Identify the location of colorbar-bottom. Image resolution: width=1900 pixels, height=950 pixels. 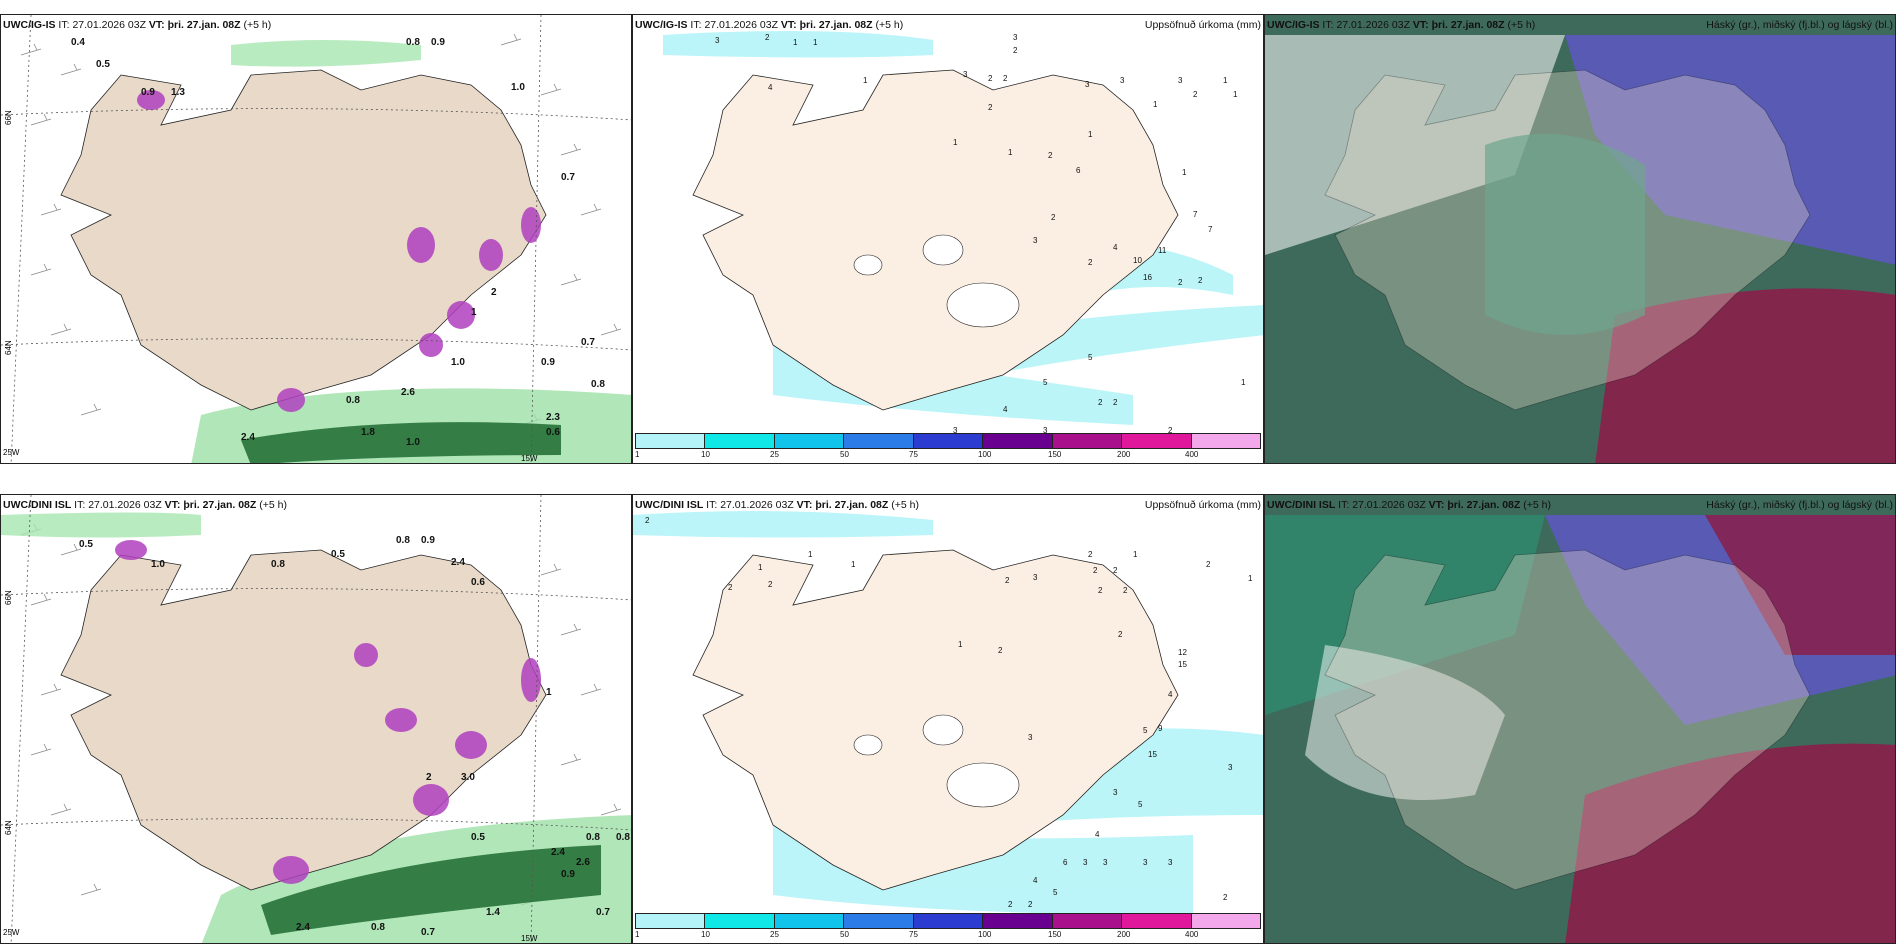
(948, 921).